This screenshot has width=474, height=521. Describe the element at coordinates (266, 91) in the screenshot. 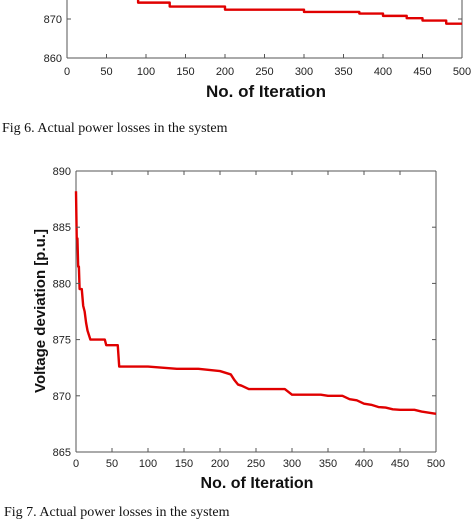

I see `chart1-x-axis-title: No. of Iteration` at that location.